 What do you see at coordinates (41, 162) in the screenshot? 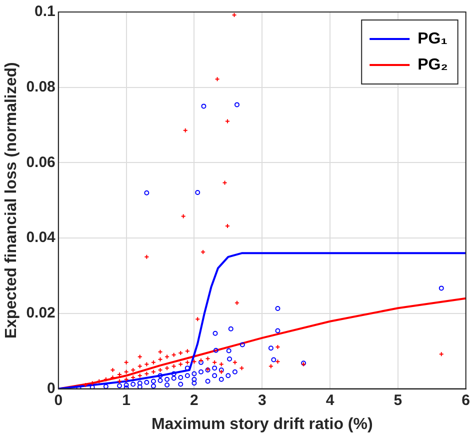
I see `y-tick-label: 0.06` at bounding box center [41, 162].